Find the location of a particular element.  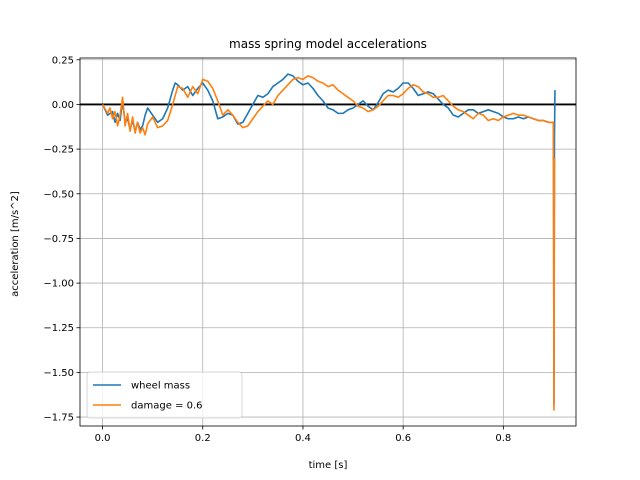

legend-box is located at coordinates (164, 395).